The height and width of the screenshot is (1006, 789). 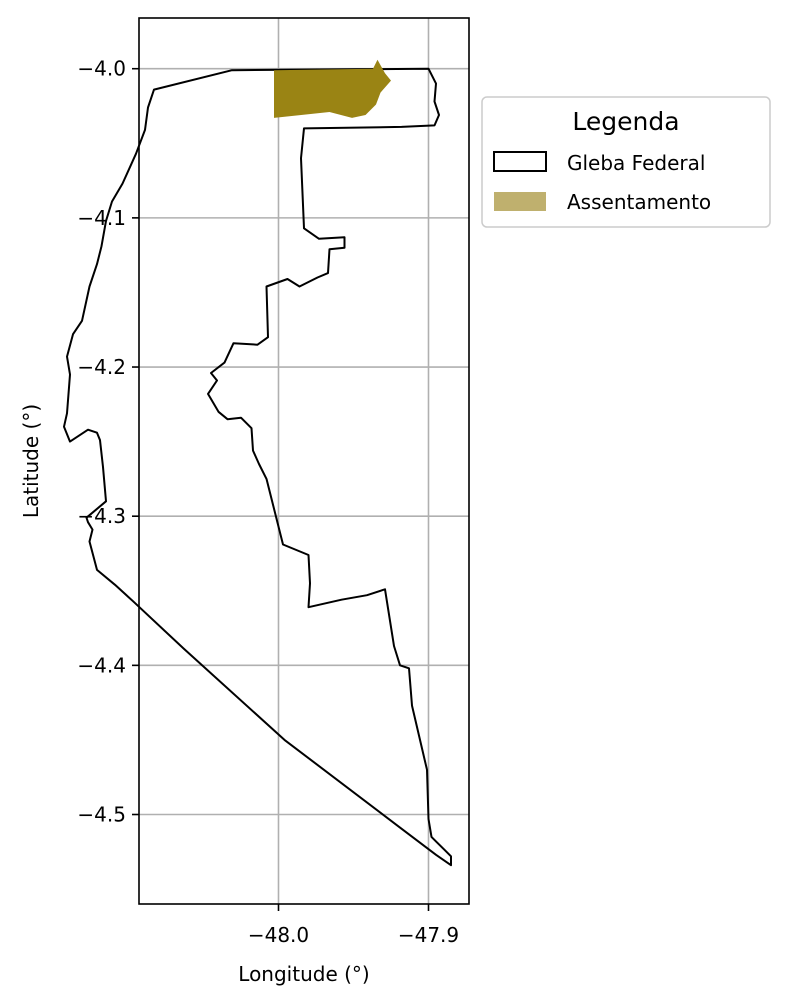 I want to click on polygon-assentamento, so click(x=332, y=88).